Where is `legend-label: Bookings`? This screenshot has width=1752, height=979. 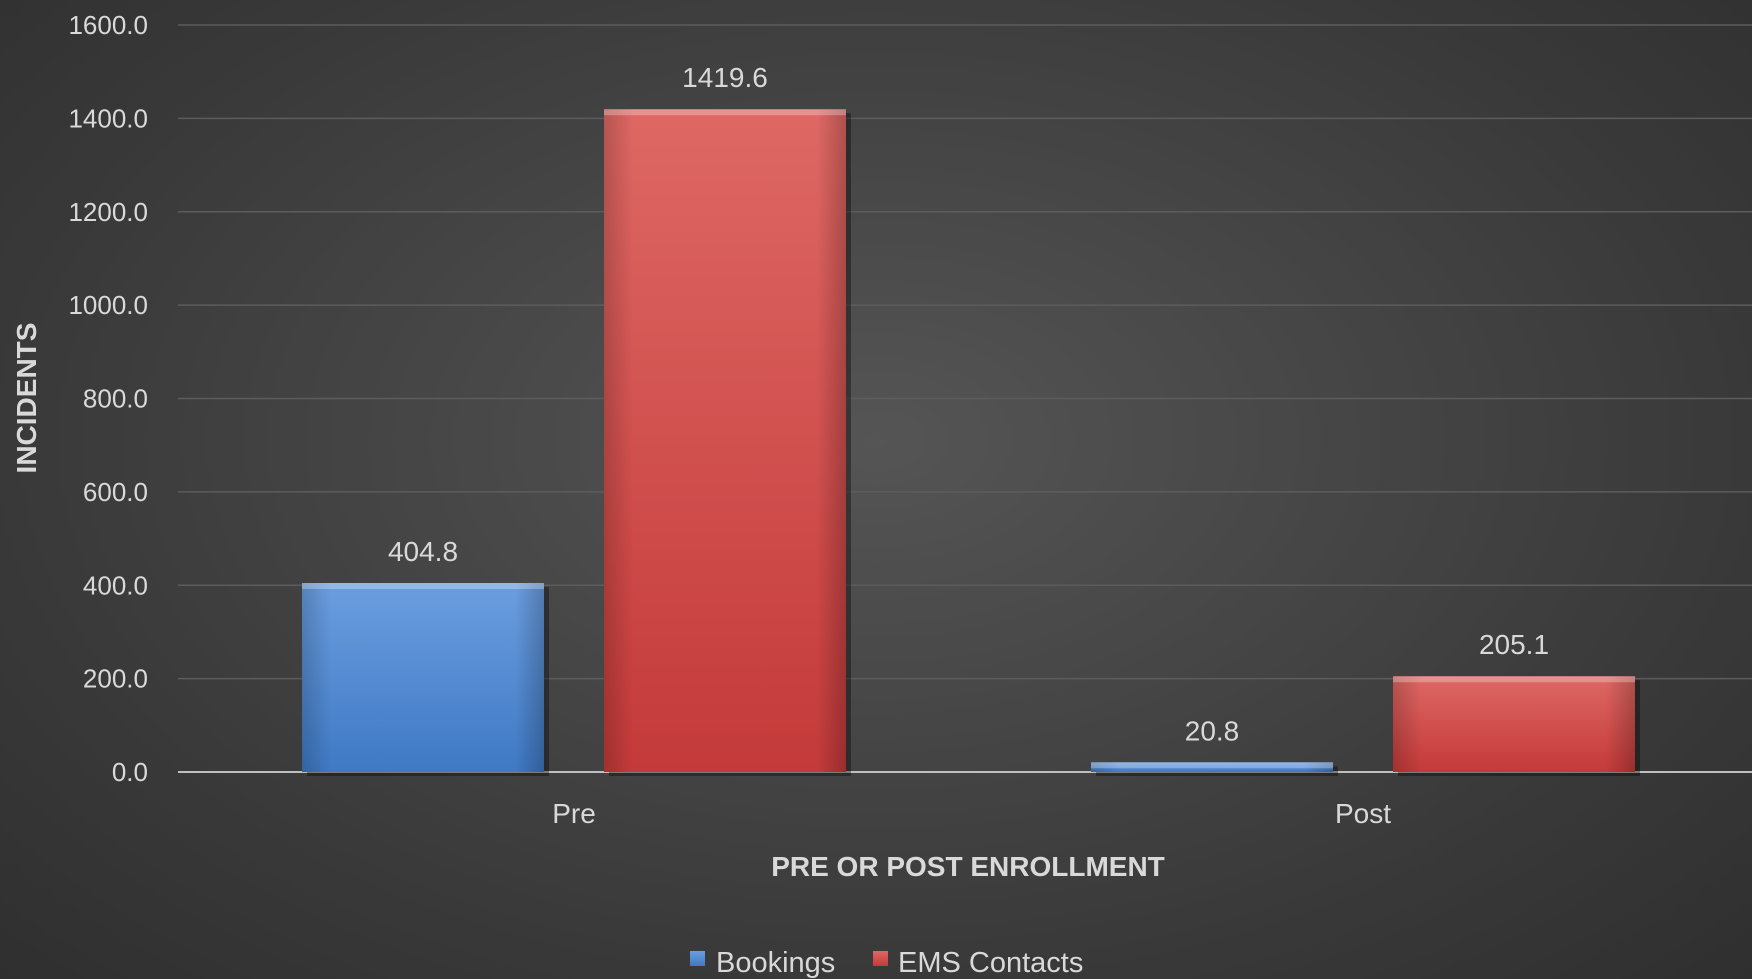 legend-label: Bookings is located at coordinates (775, 963).